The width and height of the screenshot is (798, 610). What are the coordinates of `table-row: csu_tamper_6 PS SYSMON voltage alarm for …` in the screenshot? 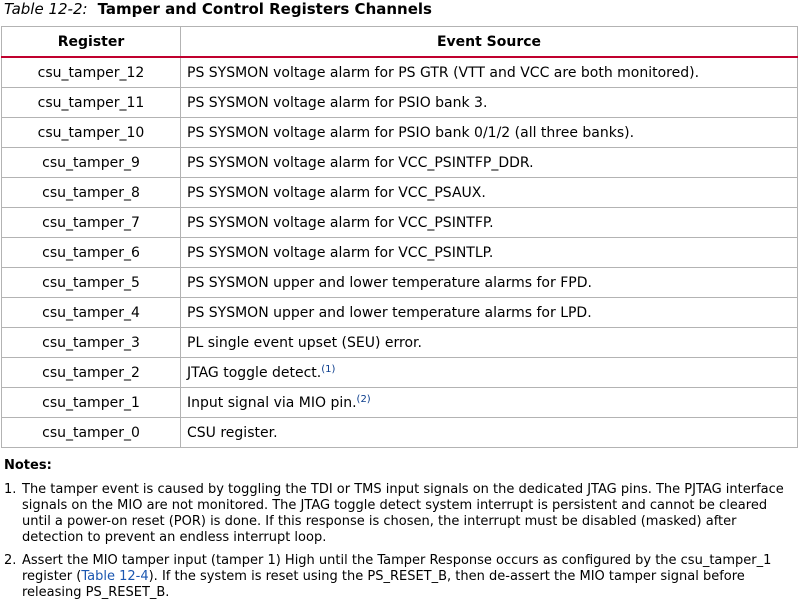 It's located at (399, 252).